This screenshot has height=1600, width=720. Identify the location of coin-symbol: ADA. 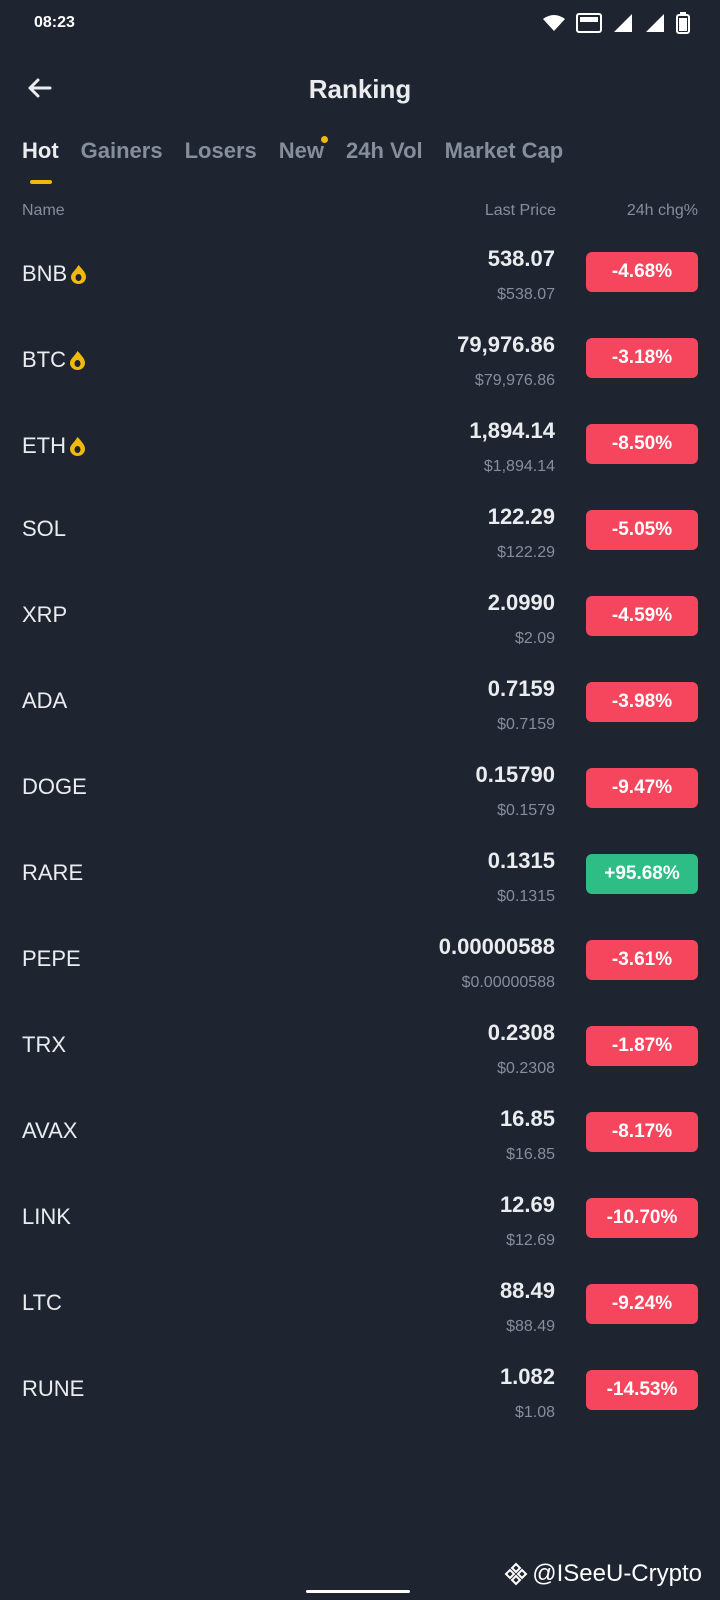
(44, 701).